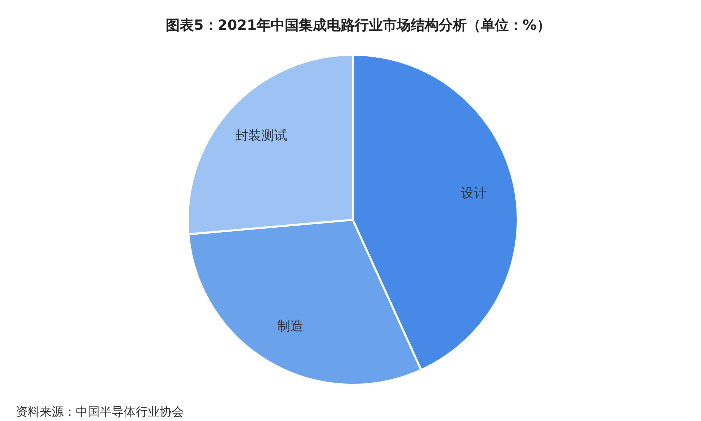 The width and height of the screenshot is (701, 421). I want to click on slice-label: 封装测试, so click(262, 136).